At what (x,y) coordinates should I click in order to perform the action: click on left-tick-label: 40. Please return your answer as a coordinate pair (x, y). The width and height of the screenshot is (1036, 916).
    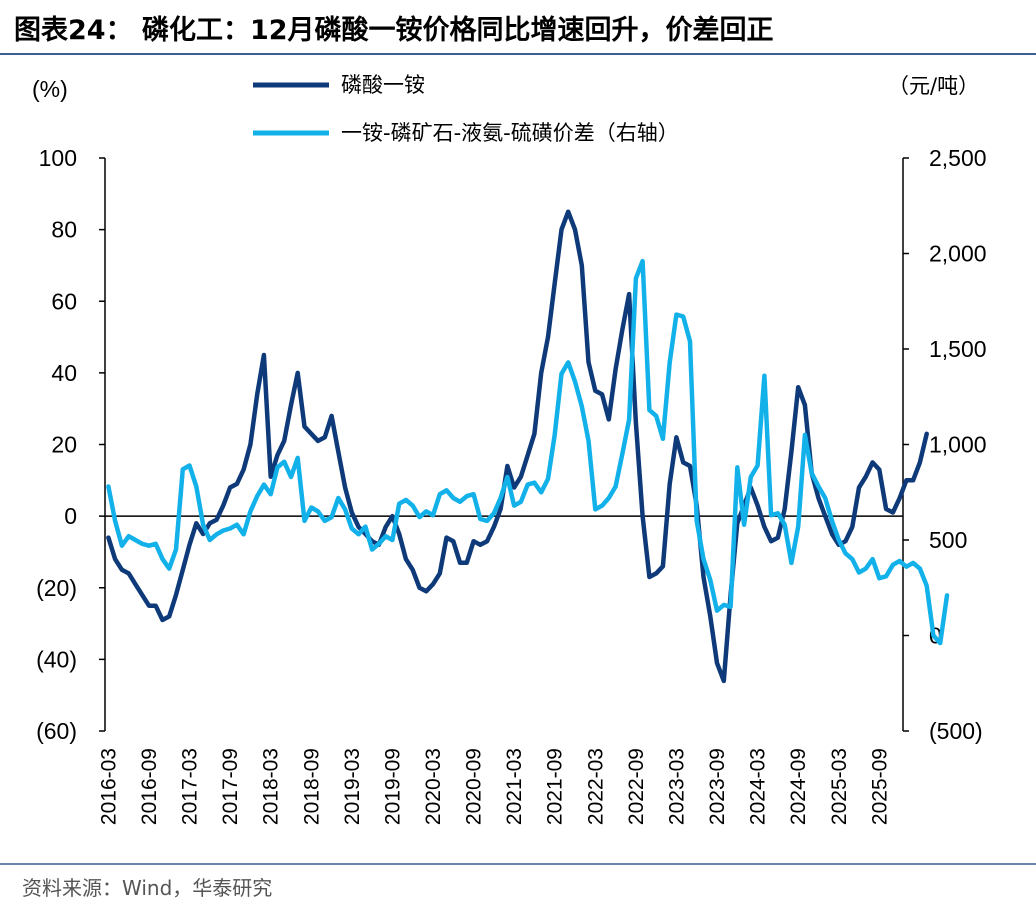
    Looking at the image, I should click on (64, 373).